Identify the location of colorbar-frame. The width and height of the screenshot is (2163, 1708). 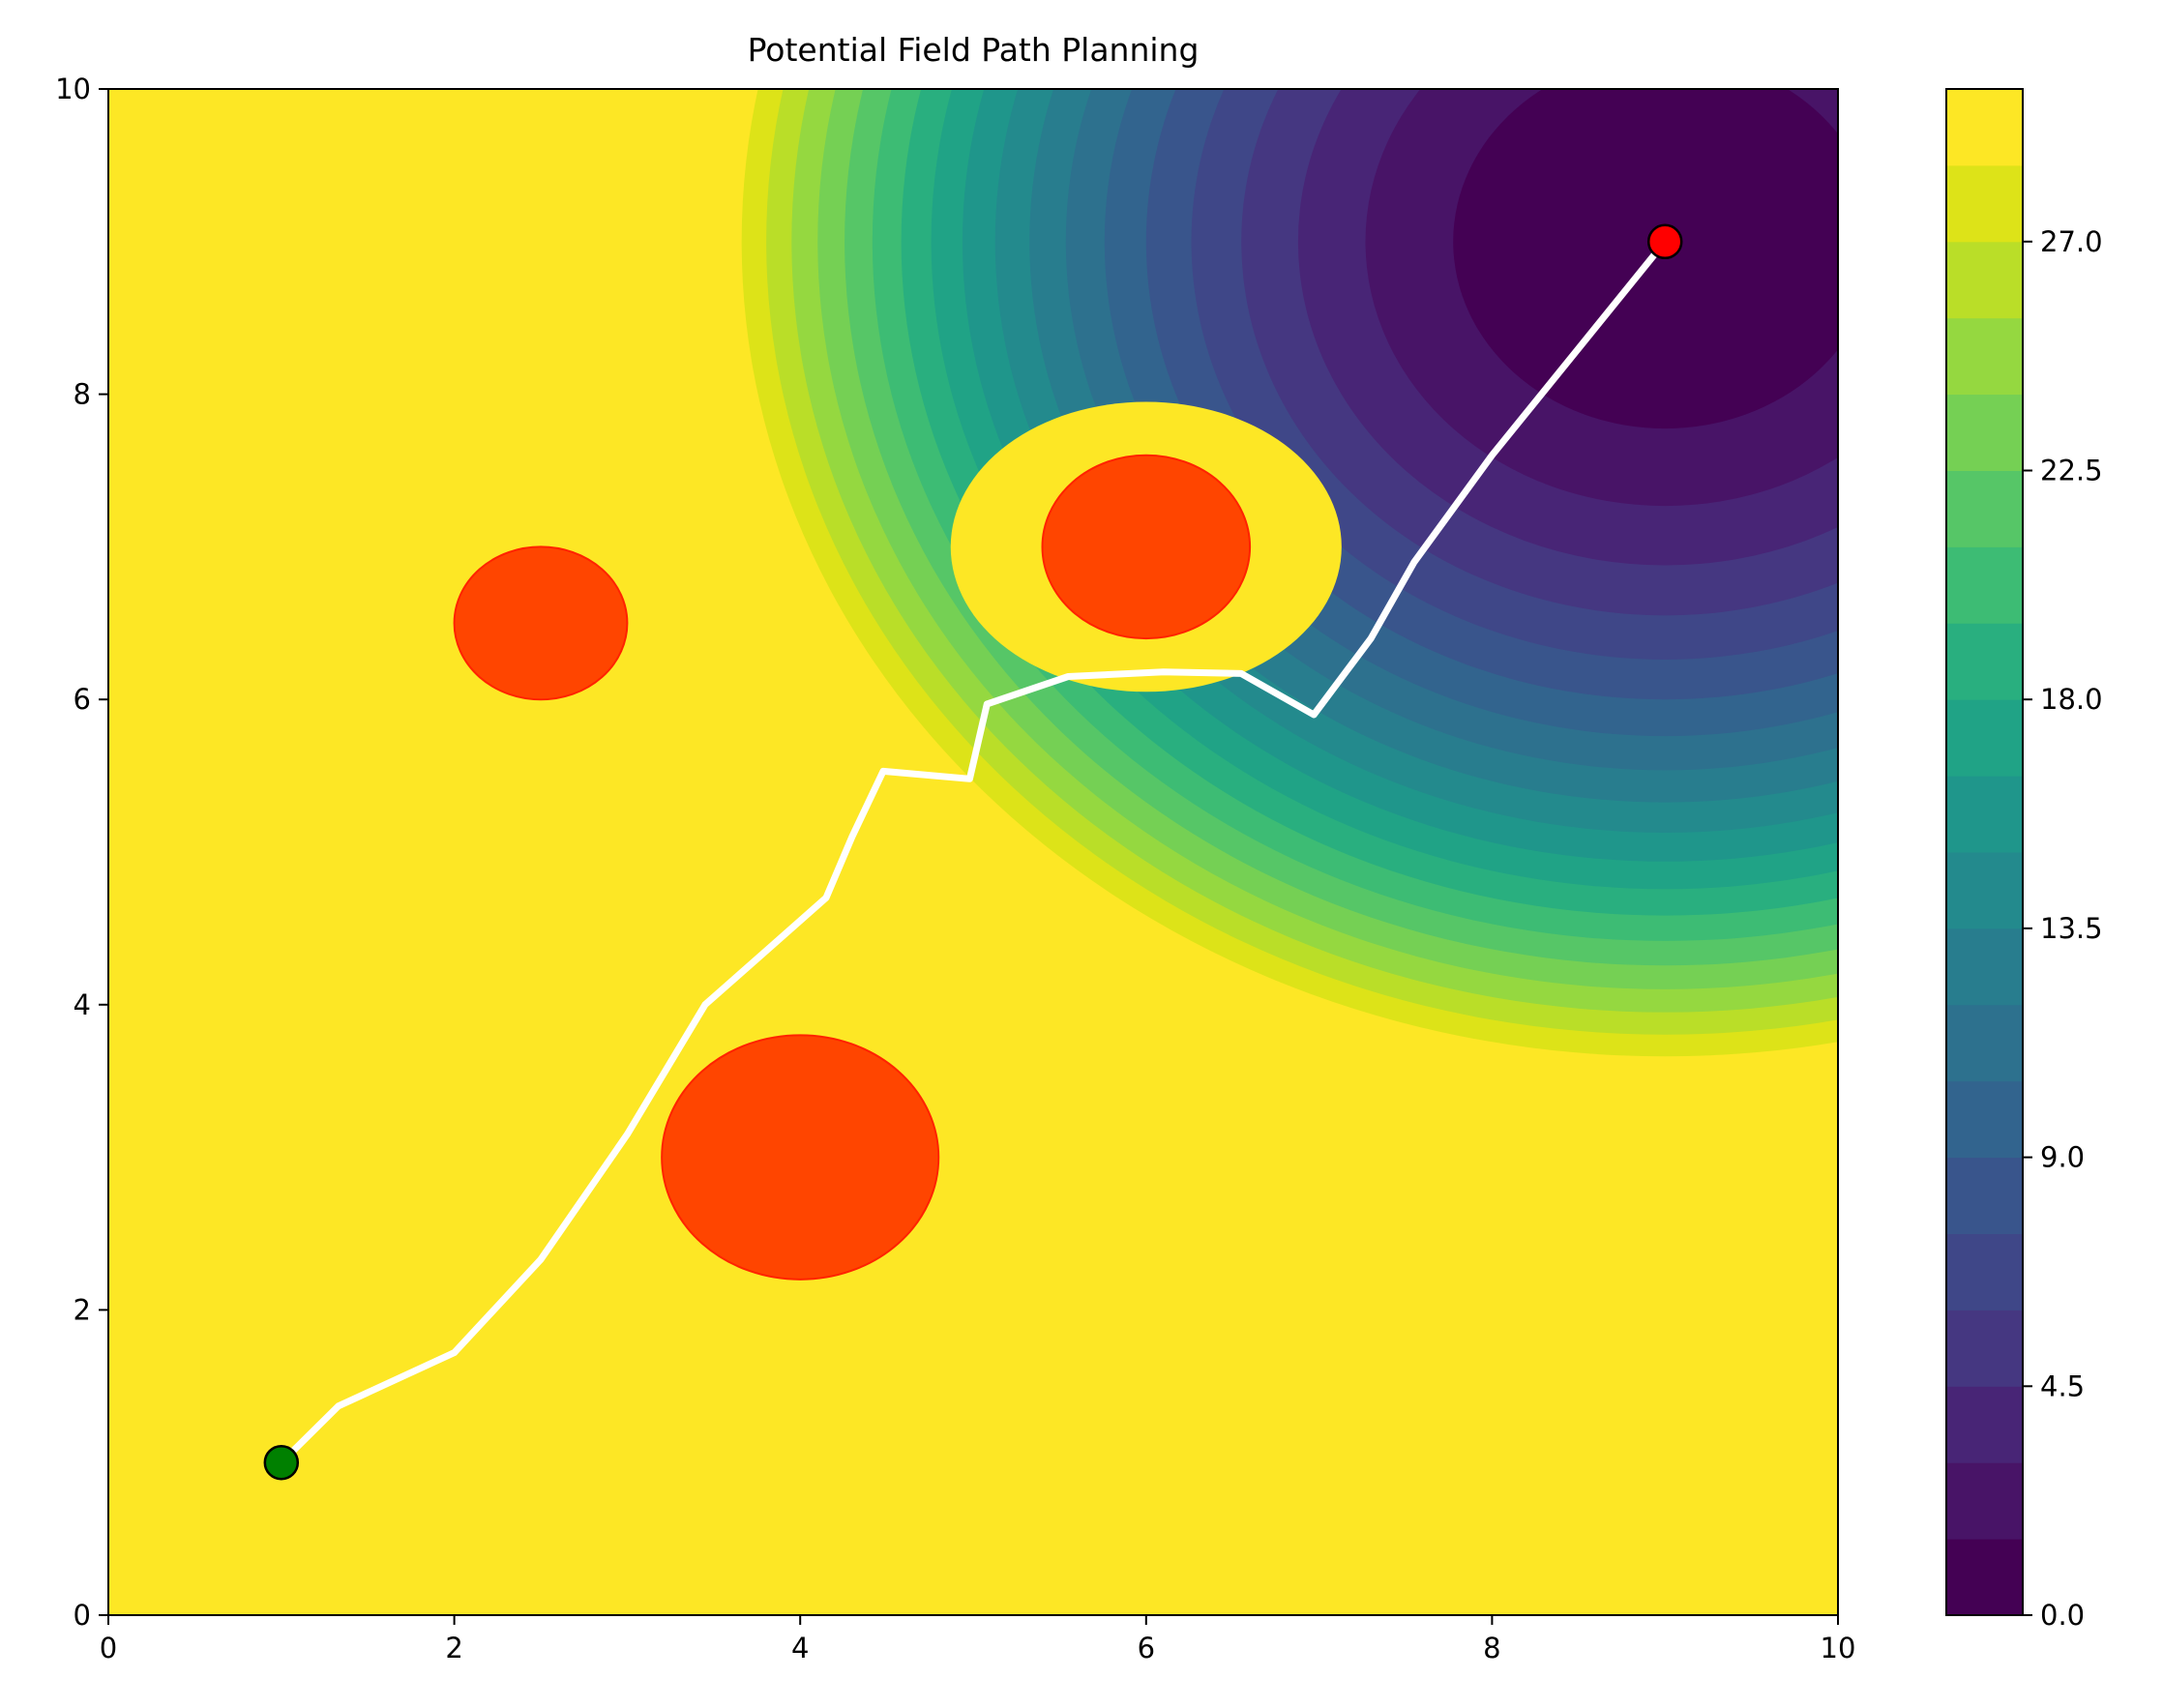
(1984, 852).